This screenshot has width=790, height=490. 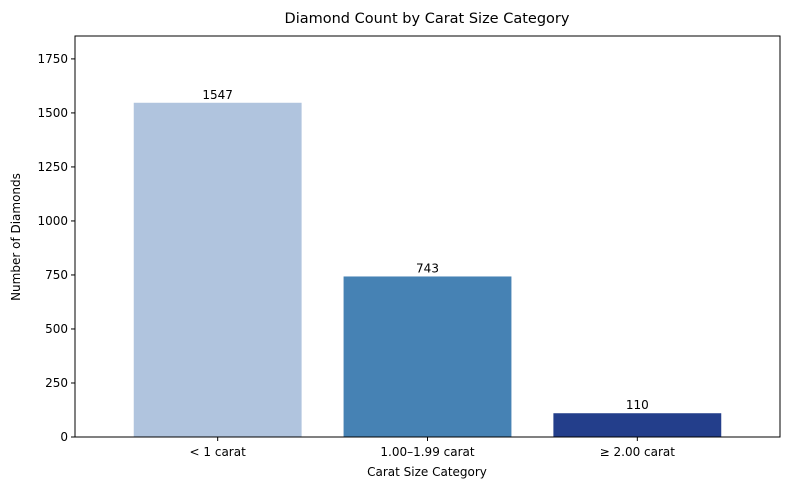 What do you see at coordinates (638, 452) in the screenshot?
I see `x-tick-label-2: ≥ 2.00 carat` at bounding box center [638, 452].